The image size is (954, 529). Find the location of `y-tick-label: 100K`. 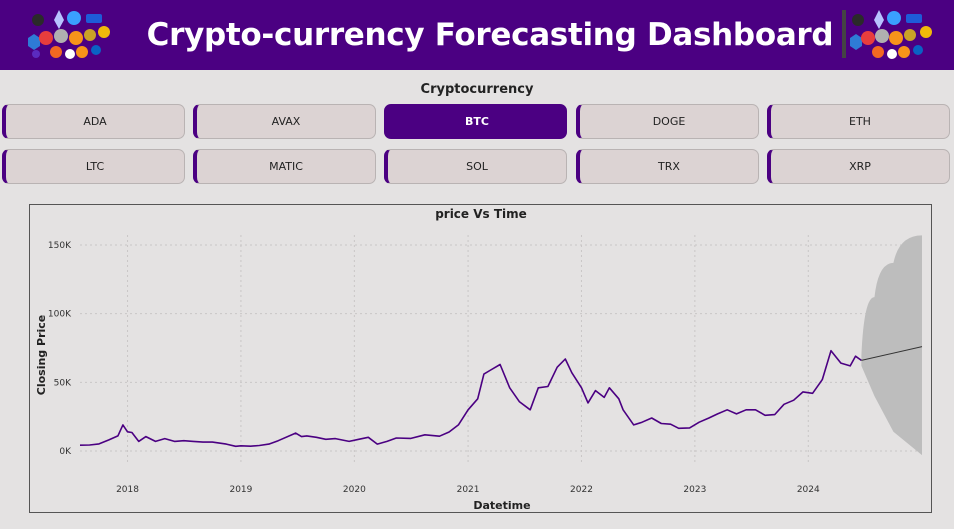

y-tick-label: 100K is located at coordinates (60, 315).